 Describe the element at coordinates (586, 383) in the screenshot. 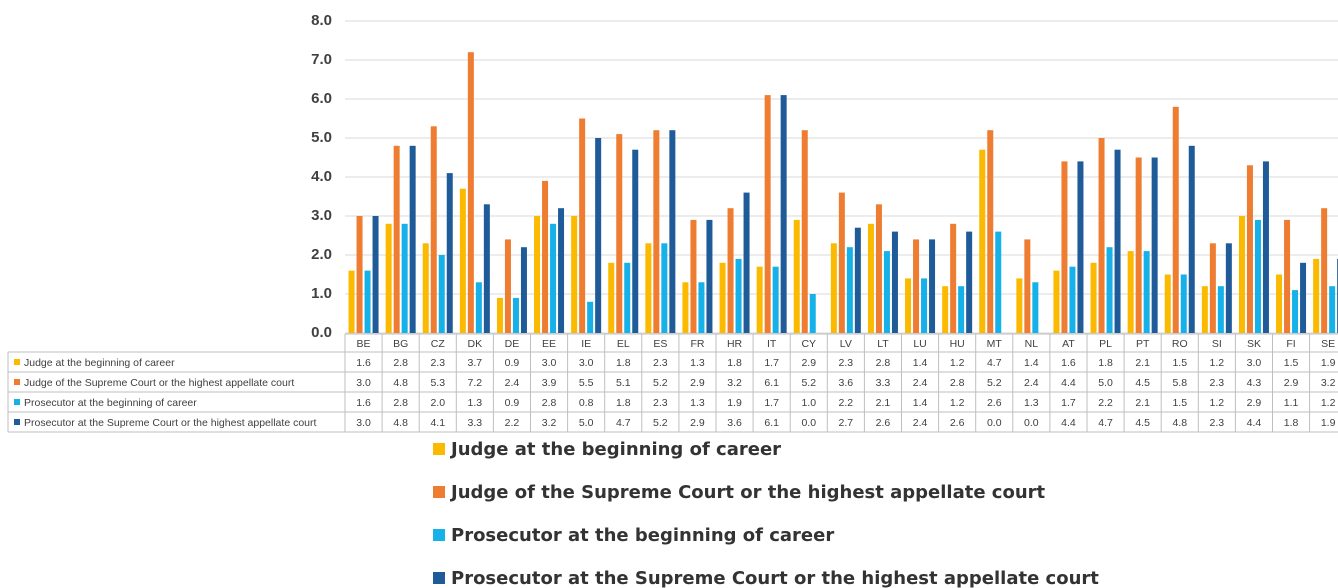

I see `table-value: 5.5` at that location.